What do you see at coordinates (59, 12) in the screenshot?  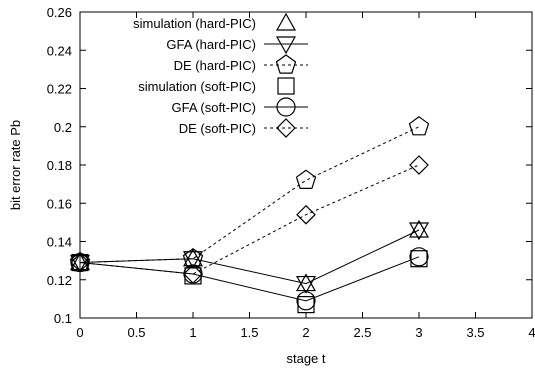 I see `y-tick-label: 0.26` at bounding box center [59, 12].